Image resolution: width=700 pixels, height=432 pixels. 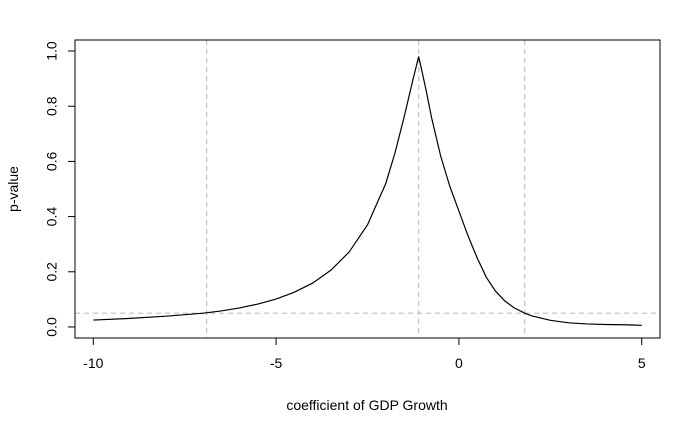 What do you see at coordinates (52, 217) in the screenshot?
I see `y-tick-label: 0.4` at bounding box center [52, 217].